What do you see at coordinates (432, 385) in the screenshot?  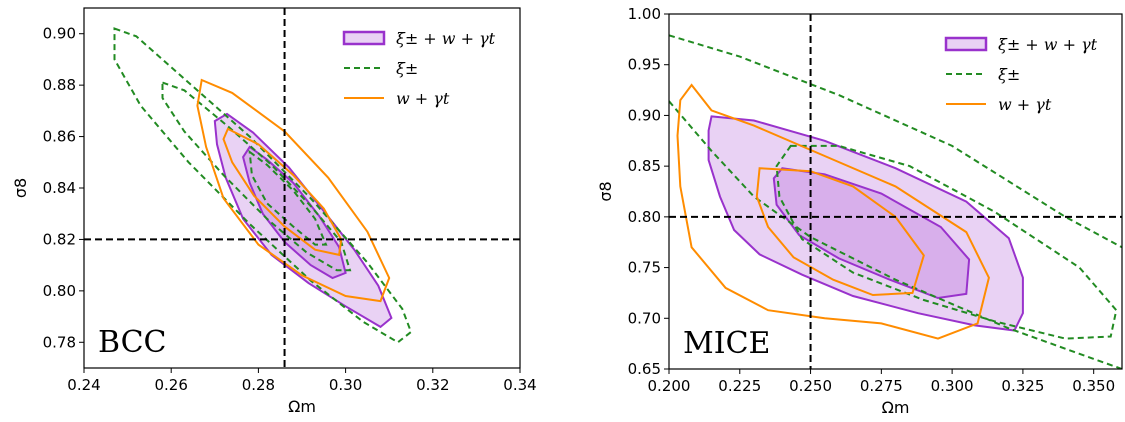 I see `x-tick-label: 0.32` at bounding box center [432, 385].